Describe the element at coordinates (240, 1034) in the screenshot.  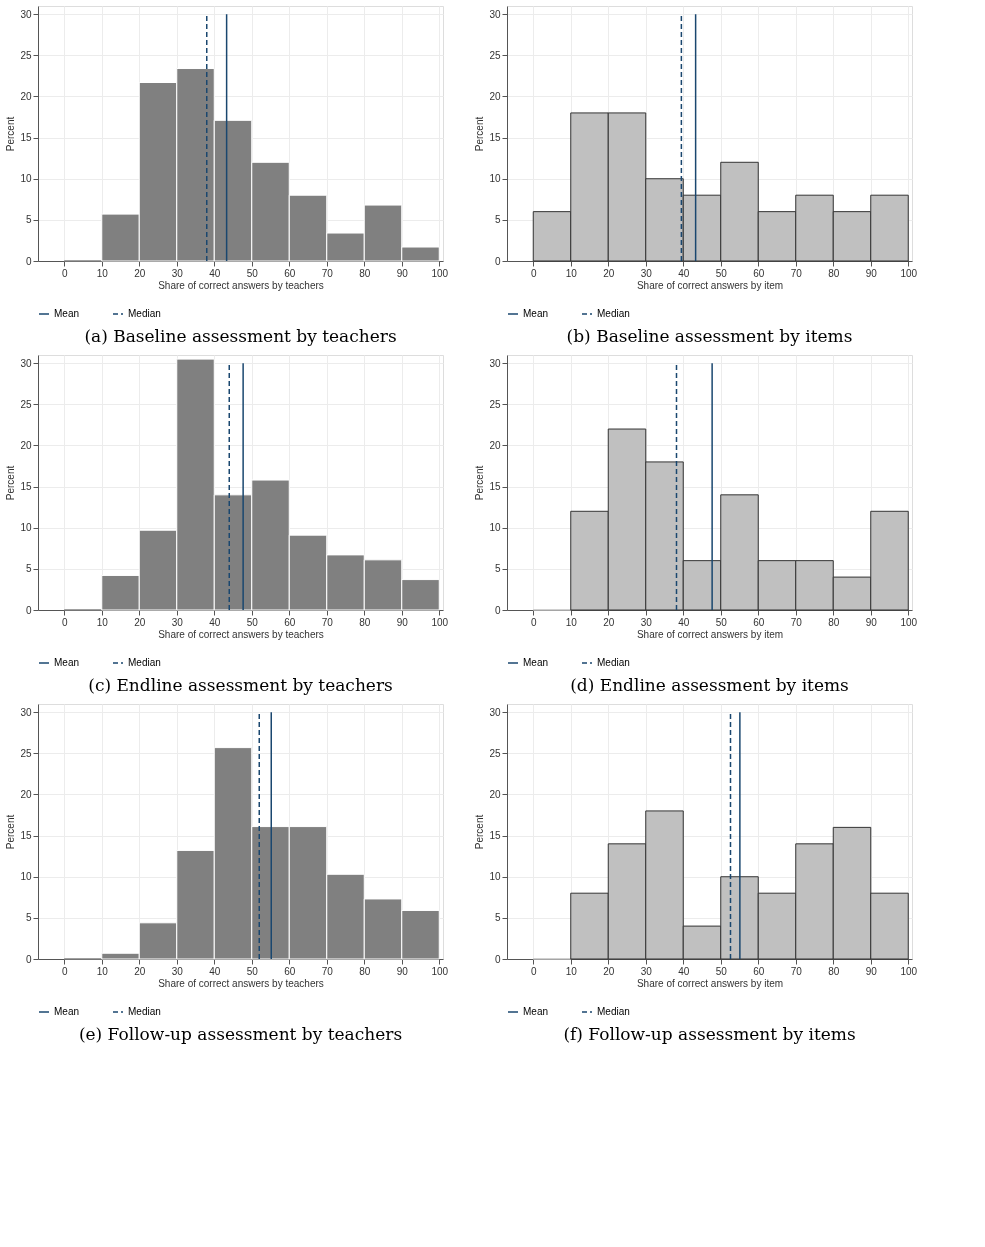
I see `text: (e) Follow-up assessment by teachers` at that location.